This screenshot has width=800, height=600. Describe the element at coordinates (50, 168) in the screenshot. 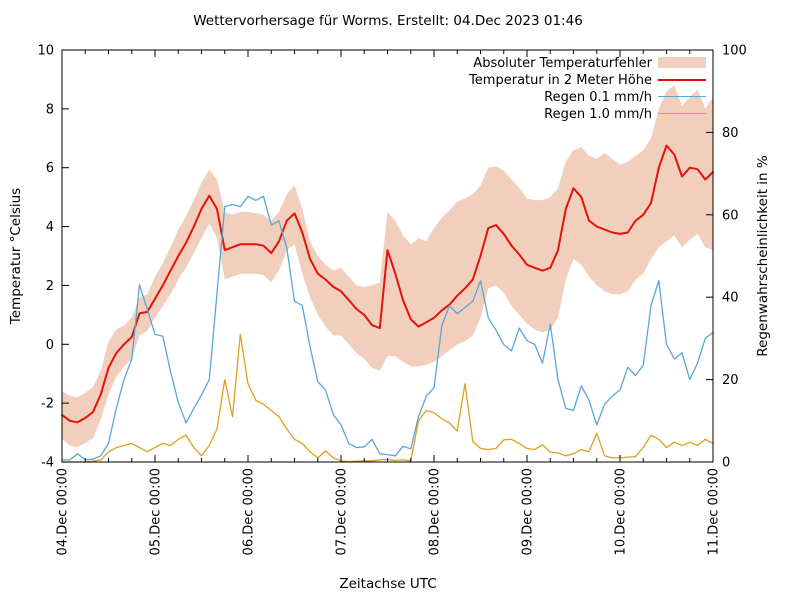

I see `svg-text: 6` at that location.